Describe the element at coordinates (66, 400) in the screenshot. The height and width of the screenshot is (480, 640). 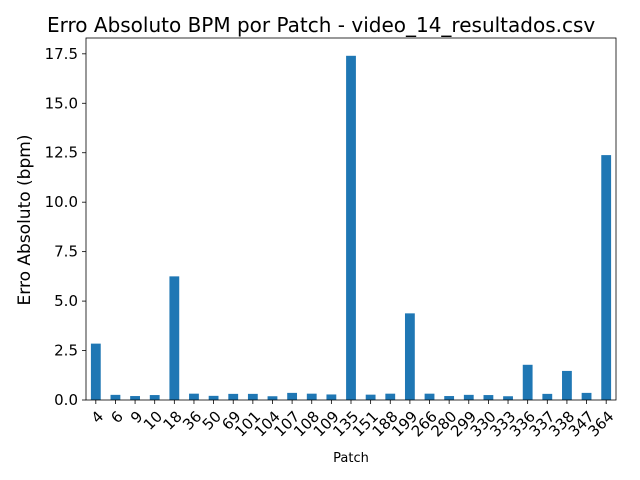
I see `y-tick-label: 0.0` at that location.